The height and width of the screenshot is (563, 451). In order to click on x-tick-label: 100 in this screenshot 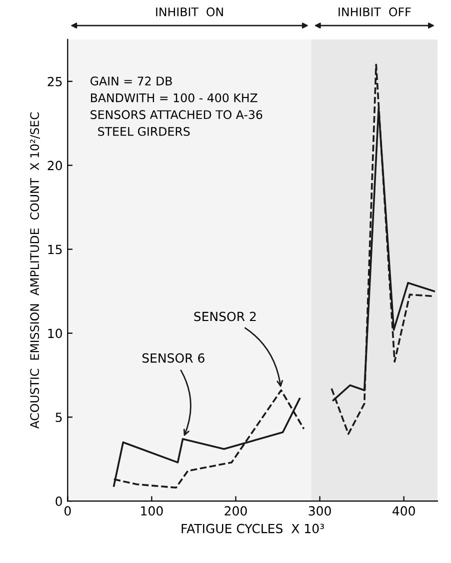, I will do `click(152, 511)`.